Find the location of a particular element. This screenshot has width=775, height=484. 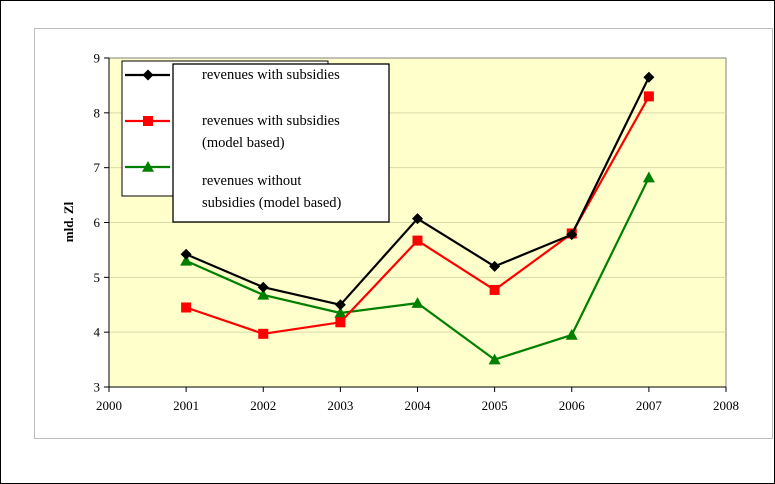

legend-entry-3: revenues without subsidies (model based) is located at coordinates (233, 186).